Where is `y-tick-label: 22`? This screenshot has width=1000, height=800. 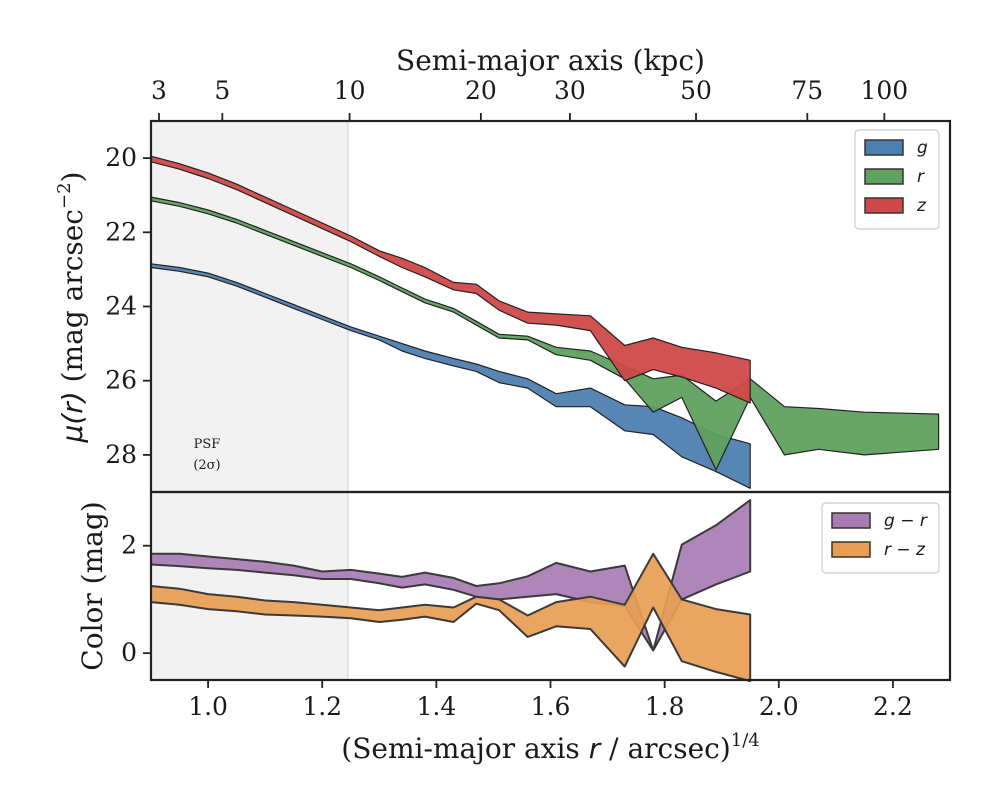
y-tick-label: 22 is located at coordinates (121, 231).